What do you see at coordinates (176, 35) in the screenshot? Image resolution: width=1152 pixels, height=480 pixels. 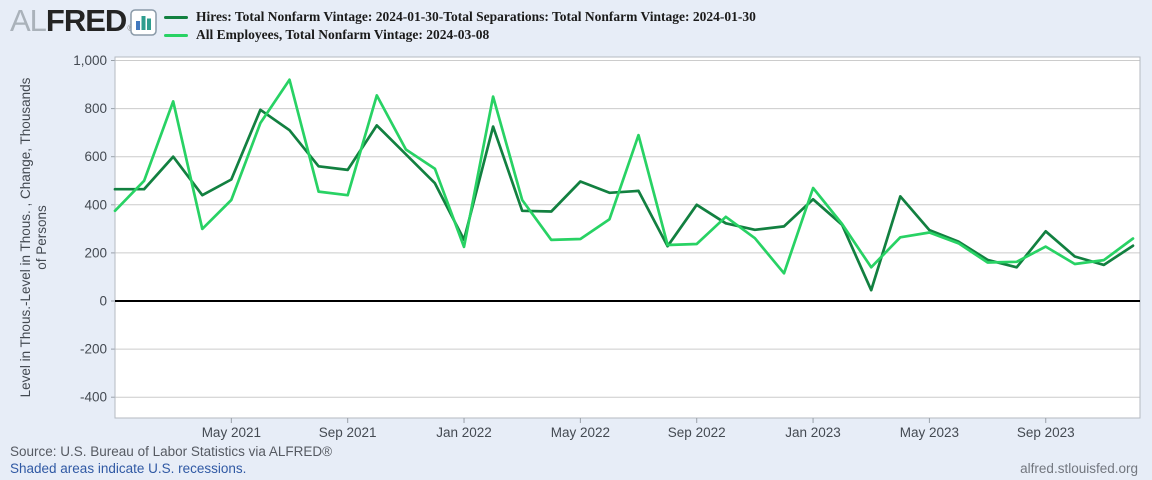 I see `legend-swatch-bright-green` at bounding box center [176, 35].